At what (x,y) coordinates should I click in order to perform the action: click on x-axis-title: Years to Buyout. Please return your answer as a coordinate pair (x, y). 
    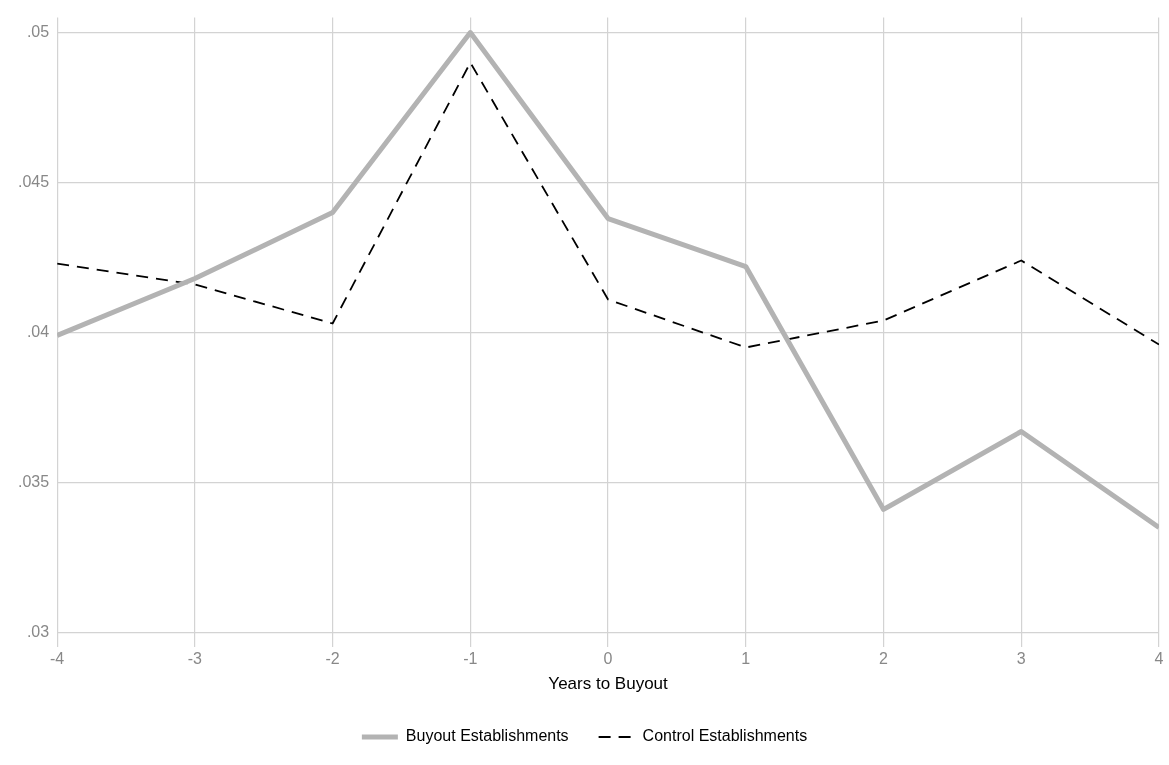
    Looking at the image, I should click on (608, 684).